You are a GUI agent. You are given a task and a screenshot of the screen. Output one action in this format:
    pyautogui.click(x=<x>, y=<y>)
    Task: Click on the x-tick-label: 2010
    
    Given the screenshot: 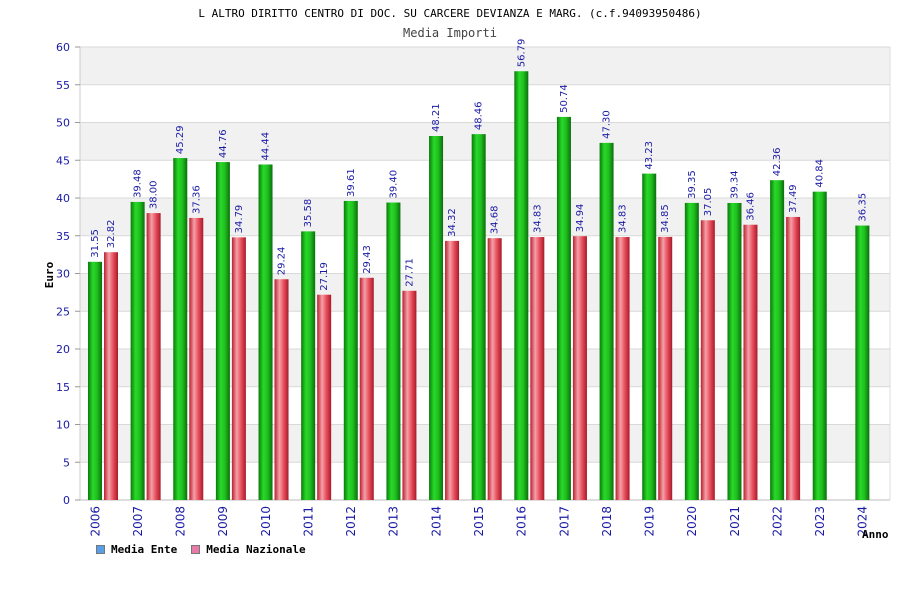 What is the action you would take?
    pyautogui.click(x=266, y=521)
    